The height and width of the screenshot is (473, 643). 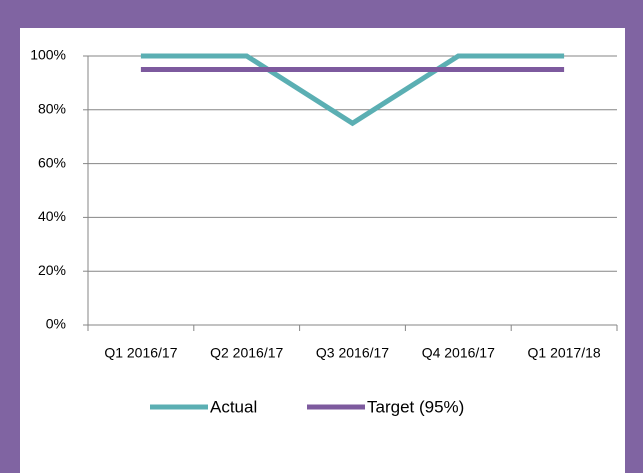 I want to click on x-tick-label: Q1 2017/18, so click(x=564, y=353).